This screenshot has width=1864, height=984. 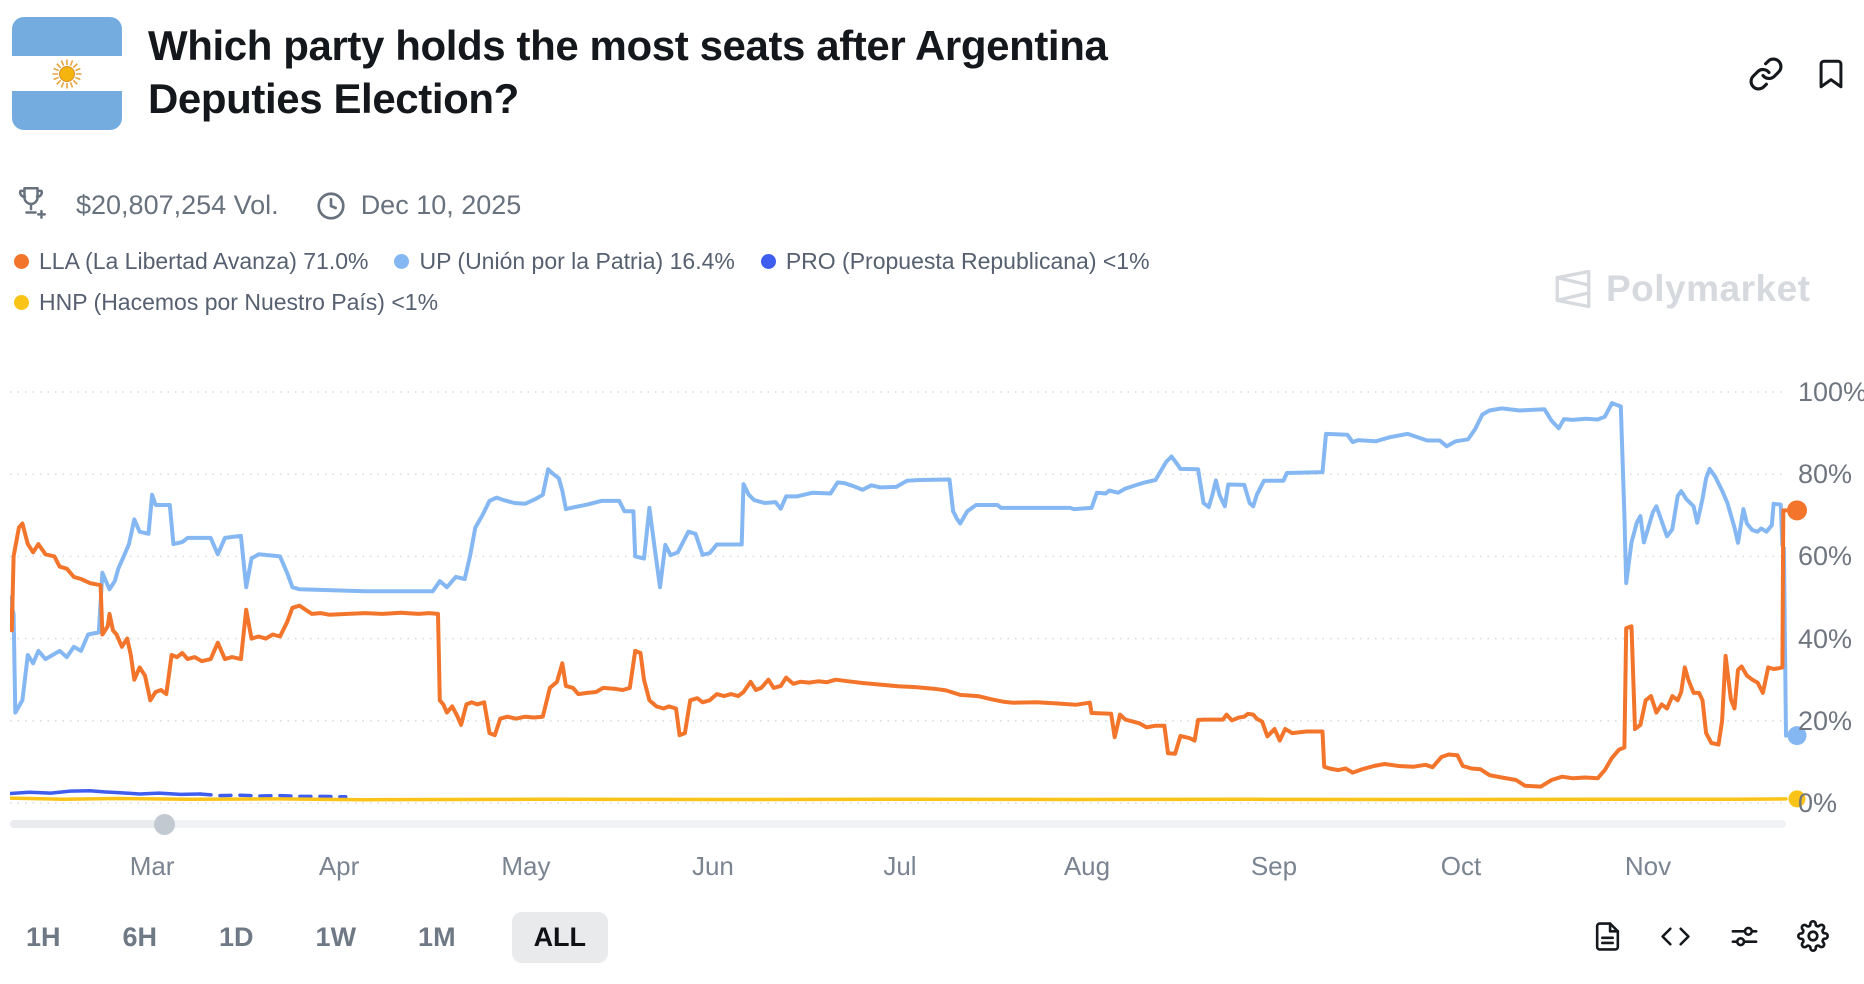 I want to click on end-date-text: Dec 10, 2025, so click(x=441, y=205).